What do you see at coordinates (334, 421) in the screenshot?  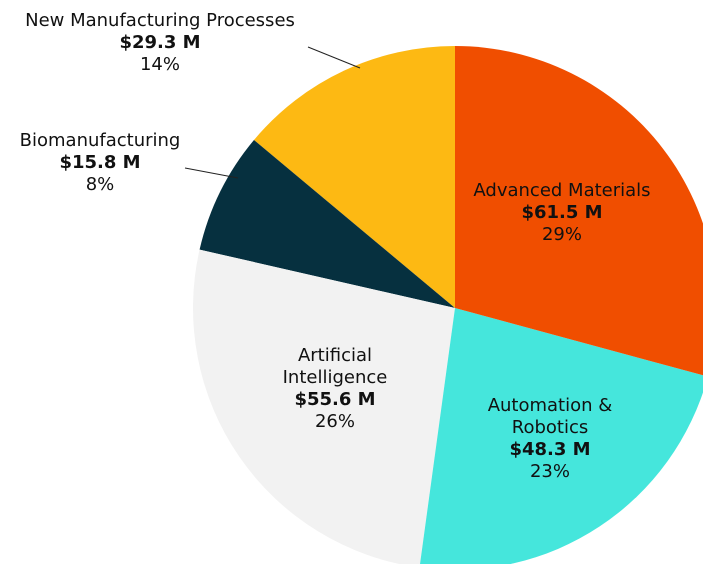 I see `percent-label: 26%` at bounding box center [334, 421].